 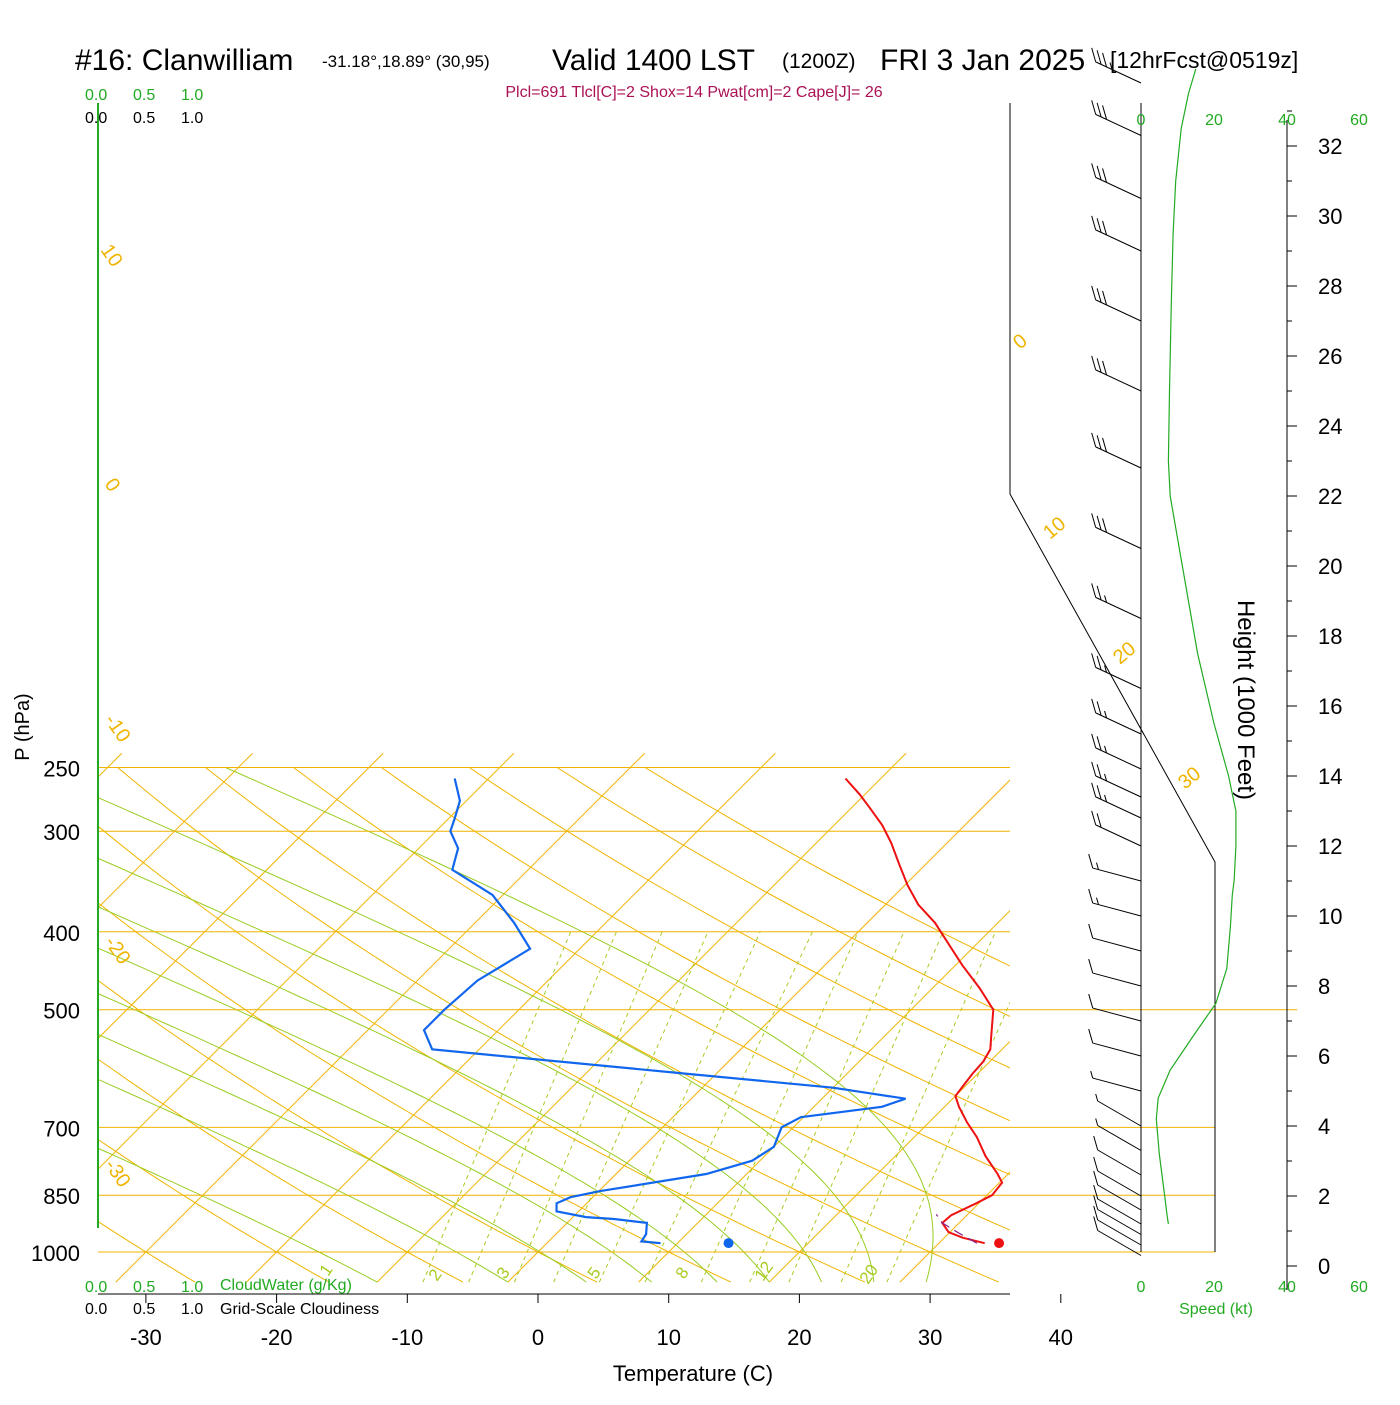 What do you see at coordinates (1330, 496) in the screenshot?
I see `height-tick-label: 22` at bounding box center [1330, 496].